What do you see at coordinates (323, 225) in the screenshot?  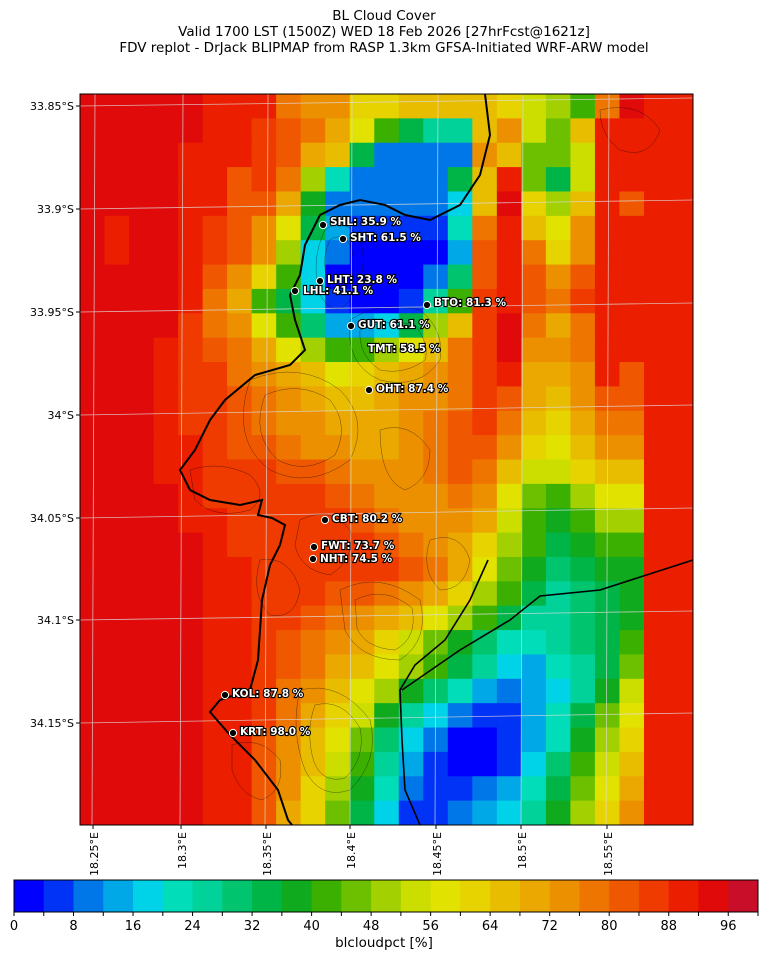 I see `site-dot` at bounding box center [323, 225].